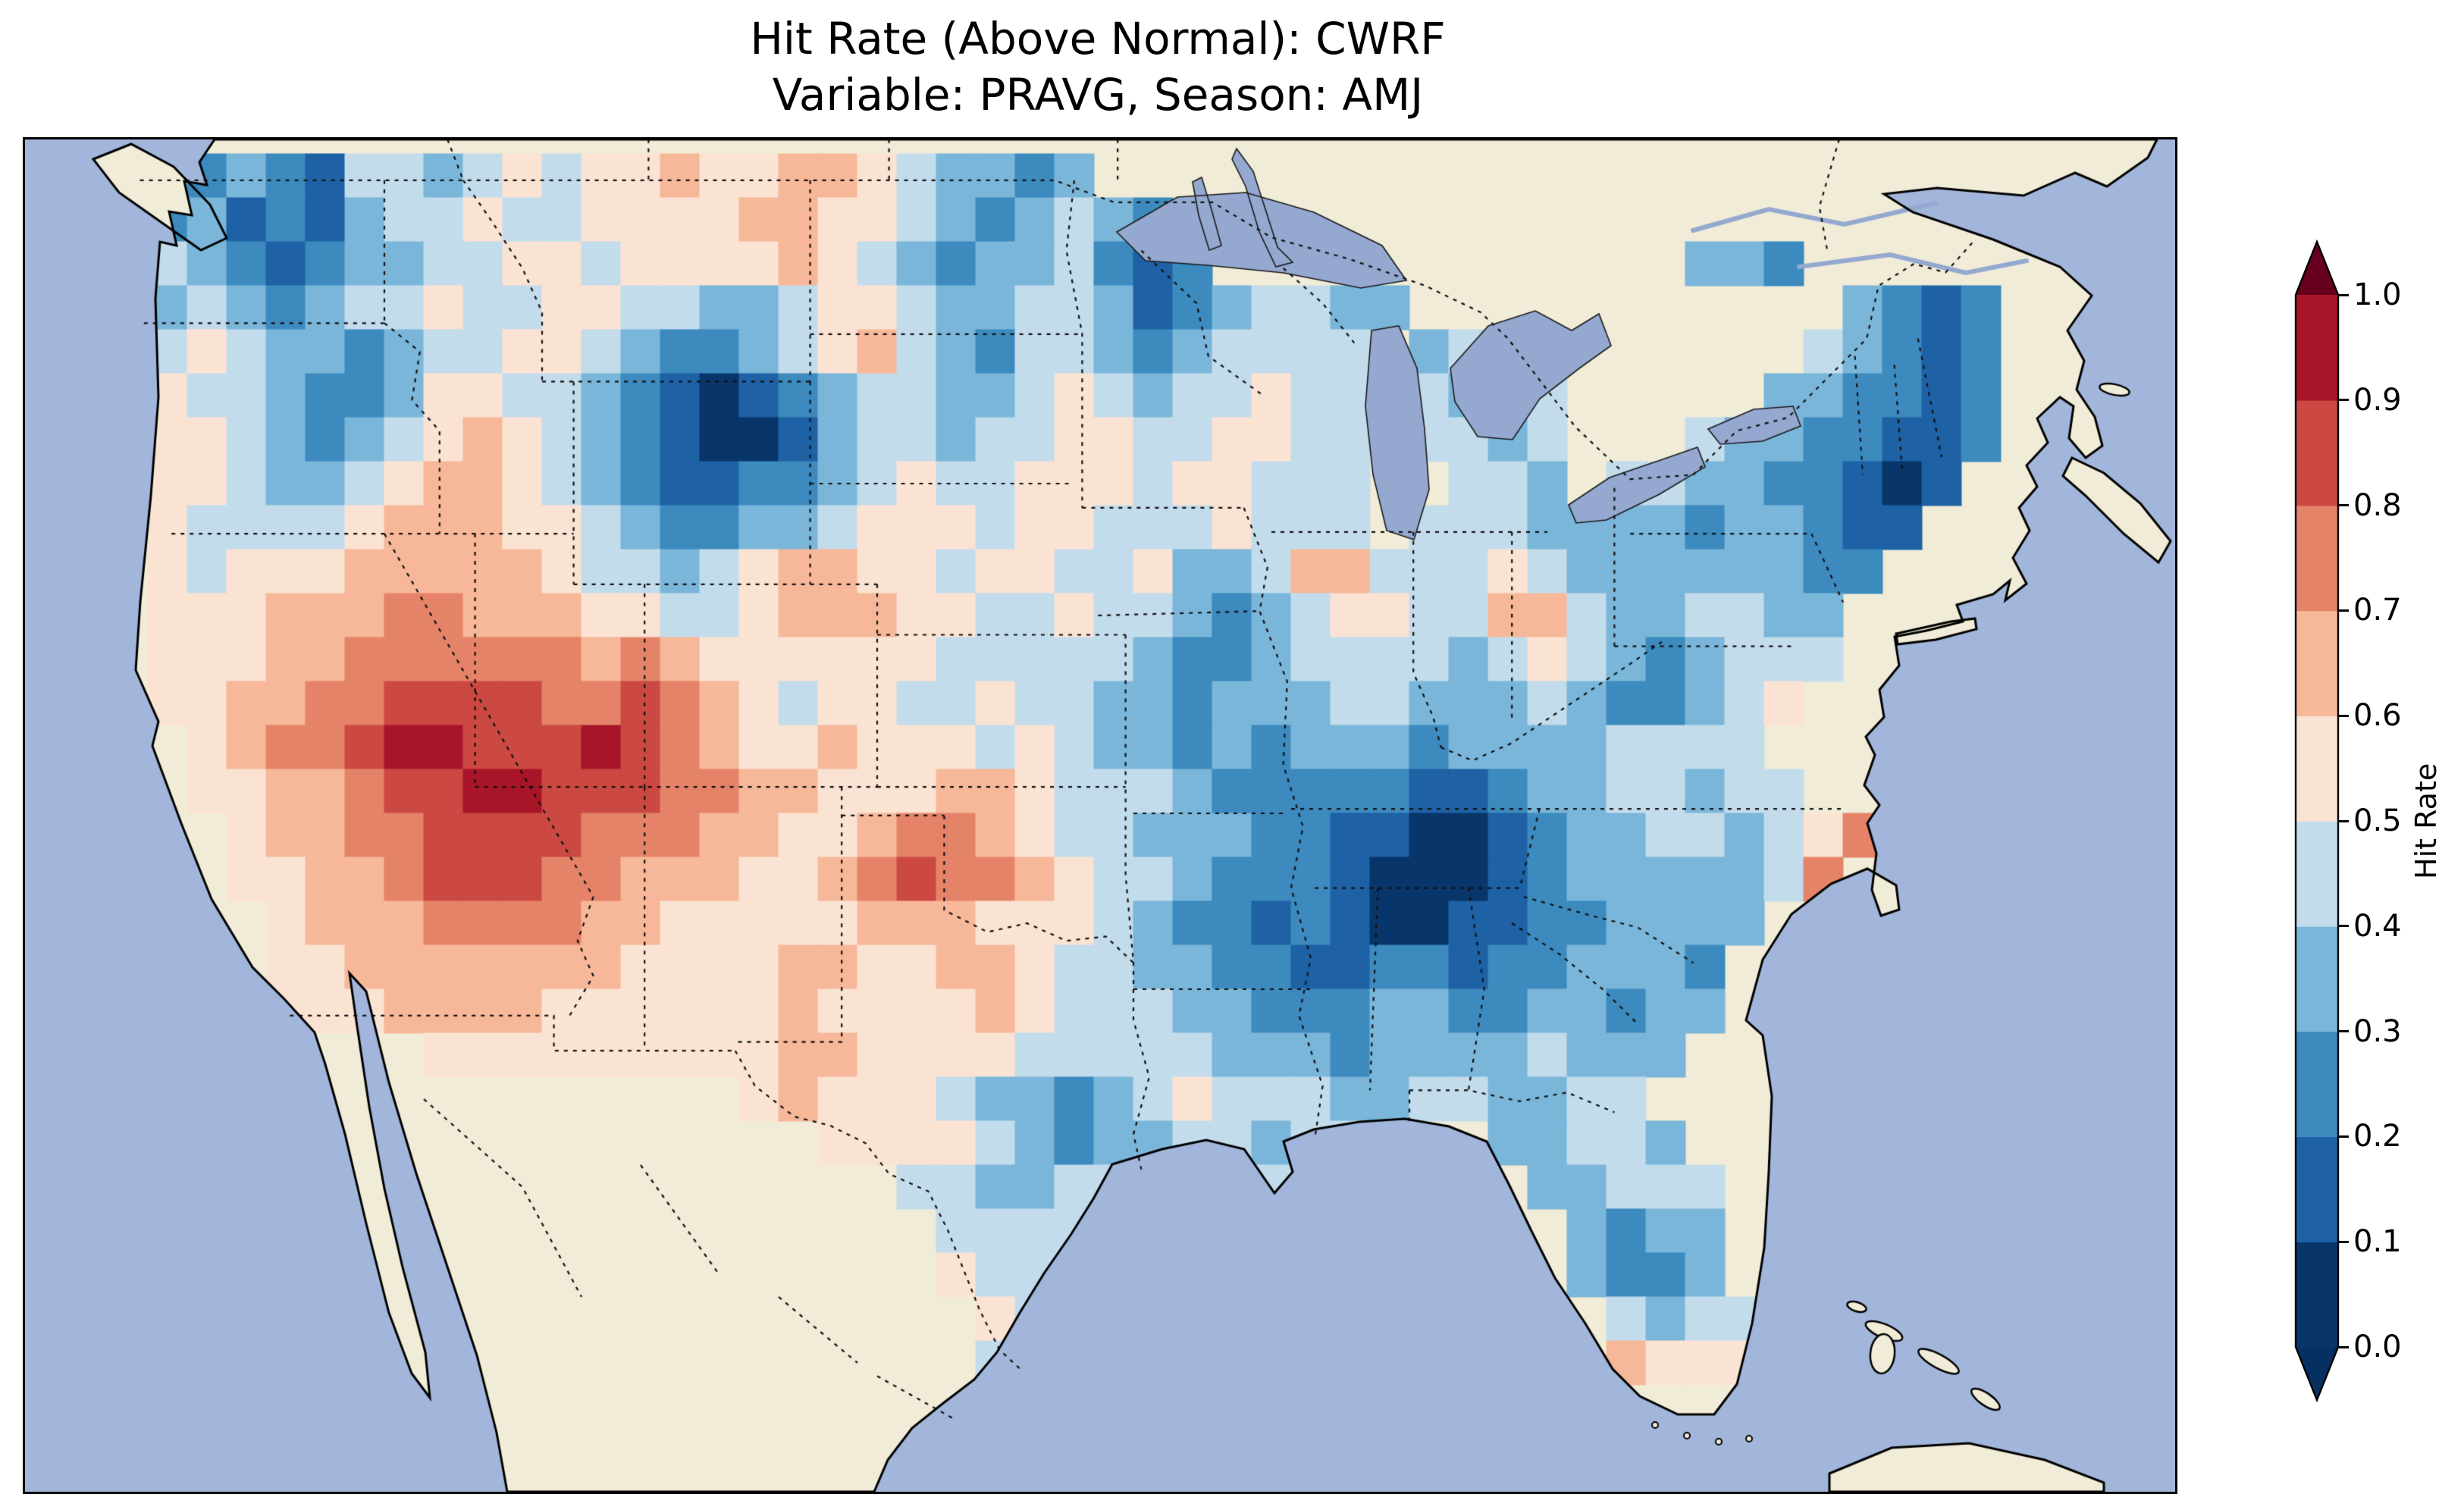 This screenshot has width=2464, height=1494. Describe the element at coordinates (2377, 1031) in the screenshot. I see `colorbar-tick-label: 0.3` at that location.